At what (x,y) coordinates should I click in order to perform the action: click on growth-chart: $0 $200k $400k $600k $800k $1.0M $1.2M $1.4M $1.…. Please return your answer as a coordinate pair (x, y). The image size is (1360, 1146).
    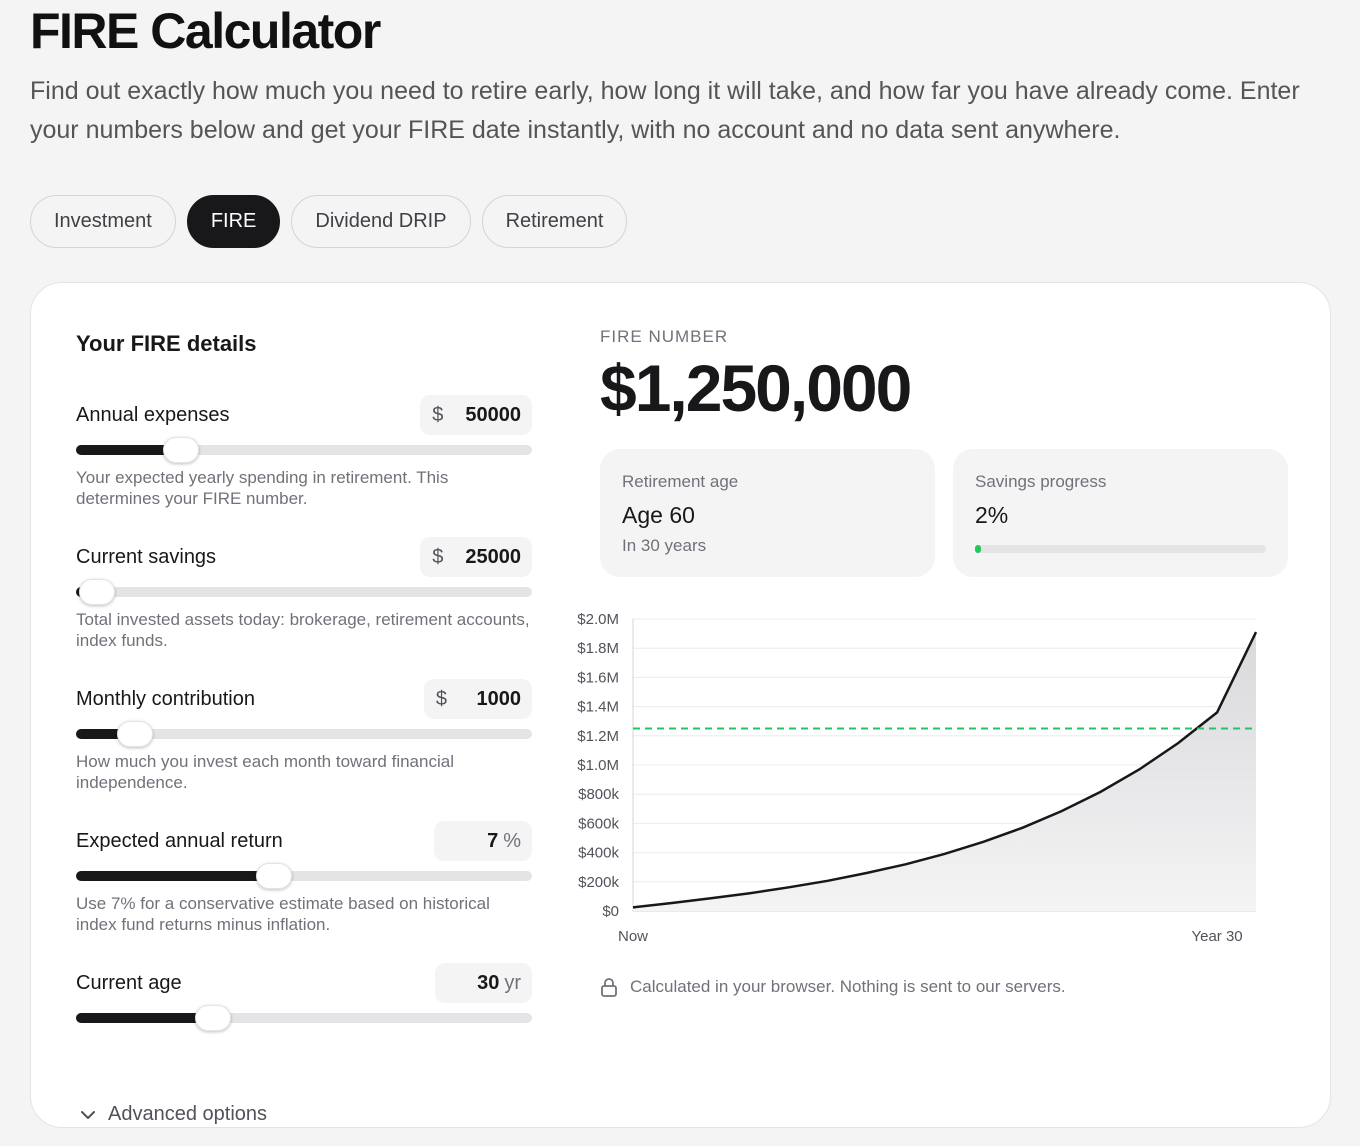
    Looking at the image, I should click on (917, 778).